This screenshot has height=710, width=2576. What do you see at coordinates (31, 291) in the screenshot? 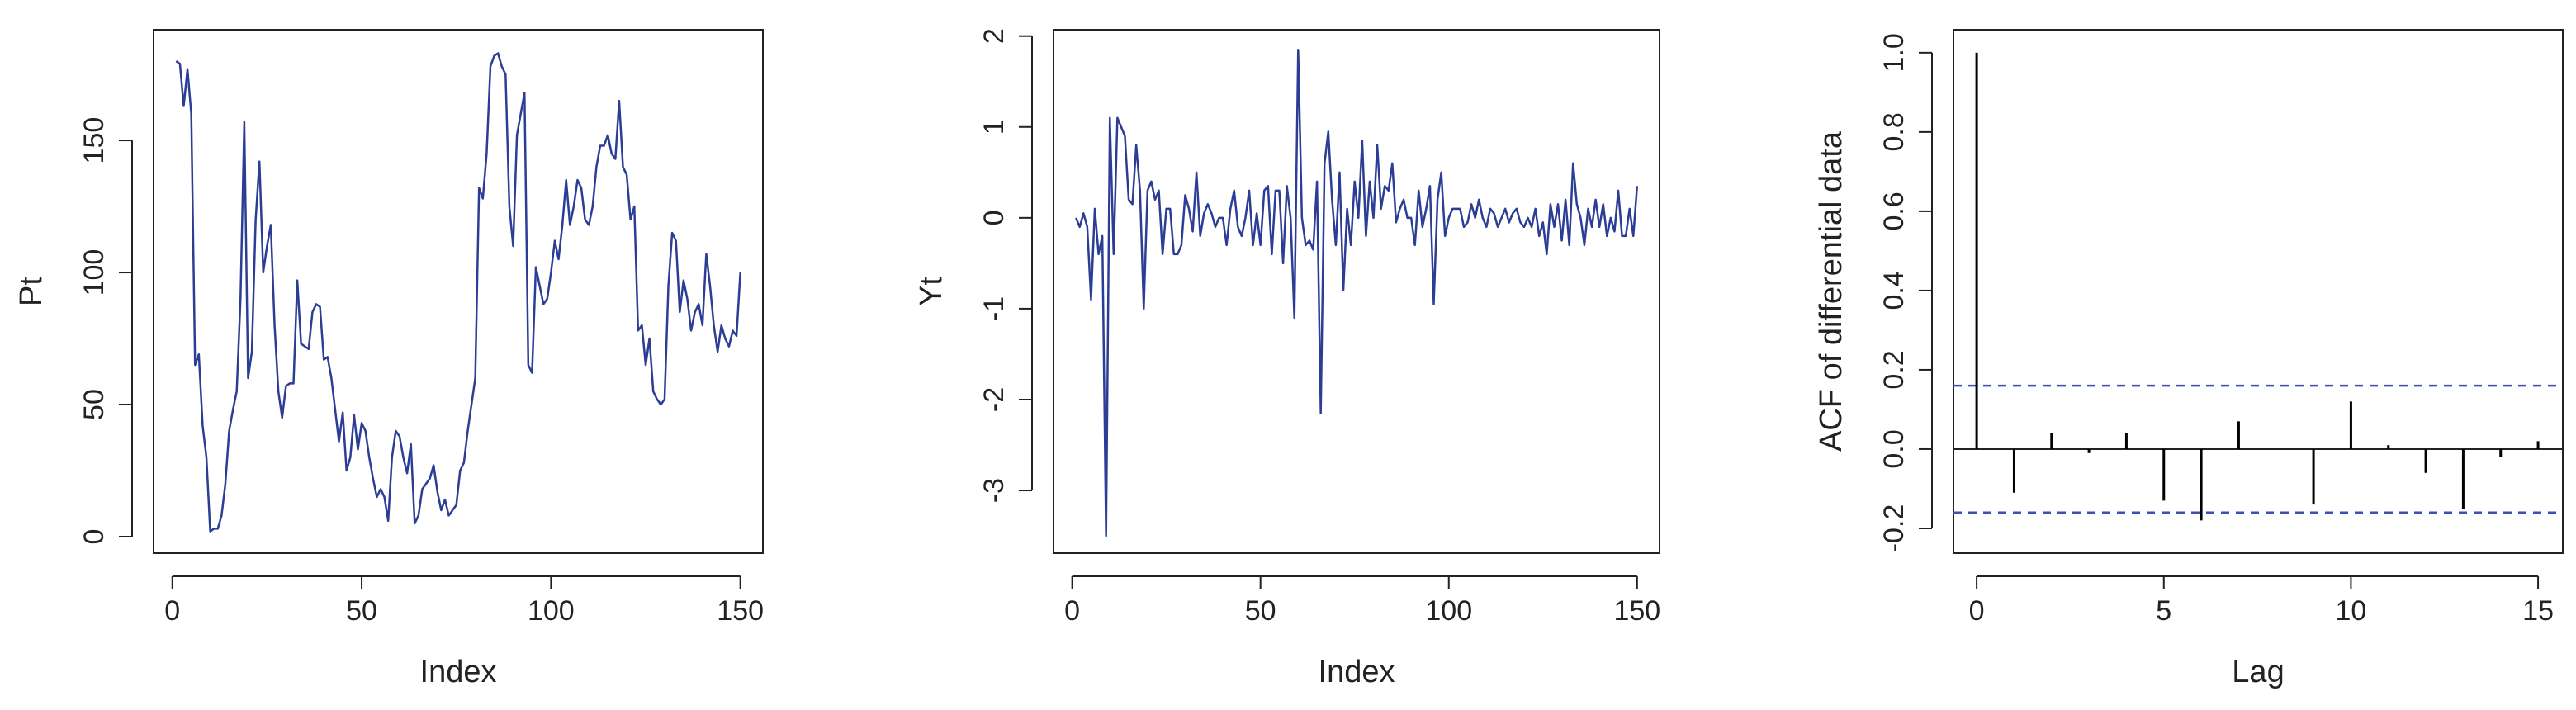
I see `y-axis-title: Pt` at bounding box center [31, 291].